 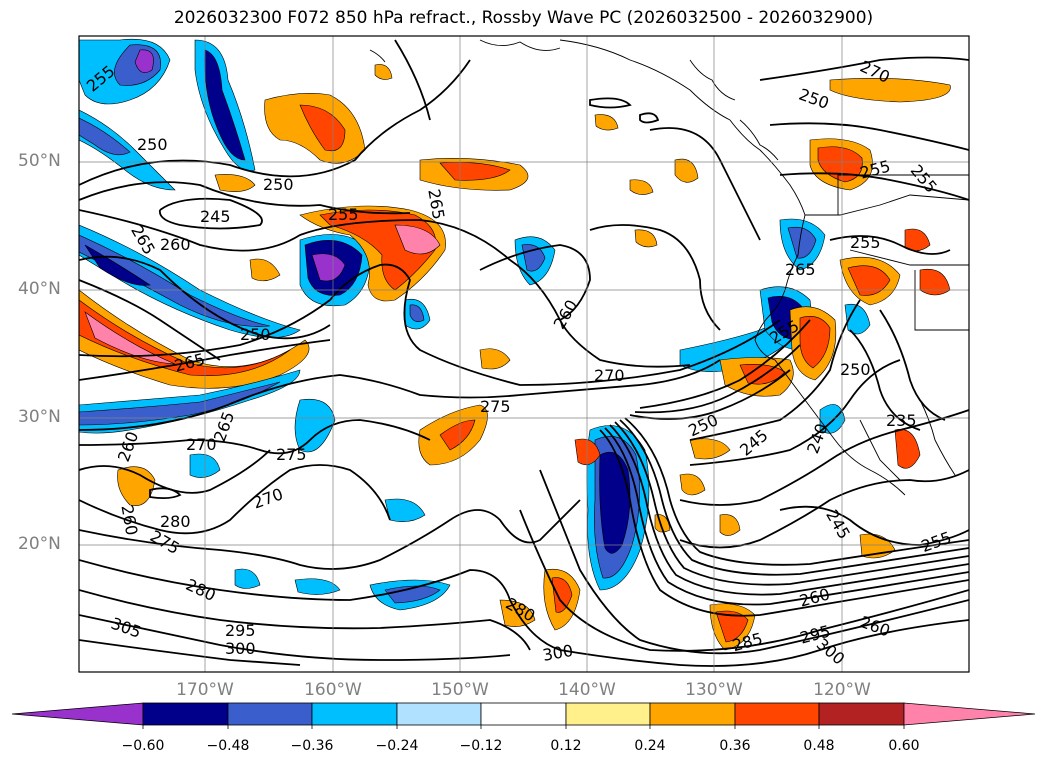 What do you see at coordinates (566, 746) in the screenshot?
I see `colorbar-label: 0.12` at bounding box center [566, 746].